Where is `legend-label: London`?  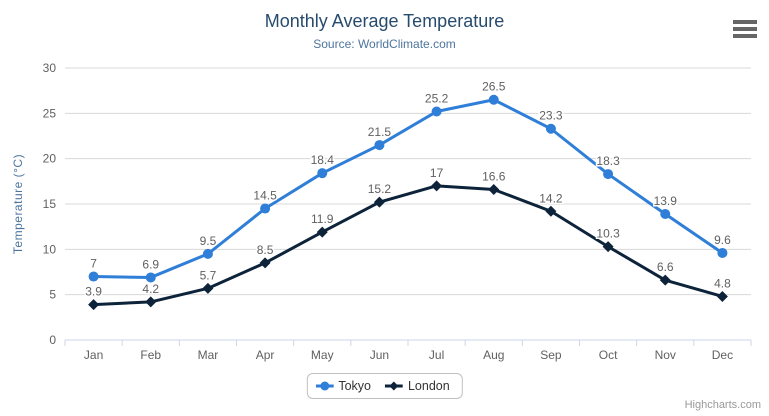
legend-label: London is located at coordinates (428, 386).